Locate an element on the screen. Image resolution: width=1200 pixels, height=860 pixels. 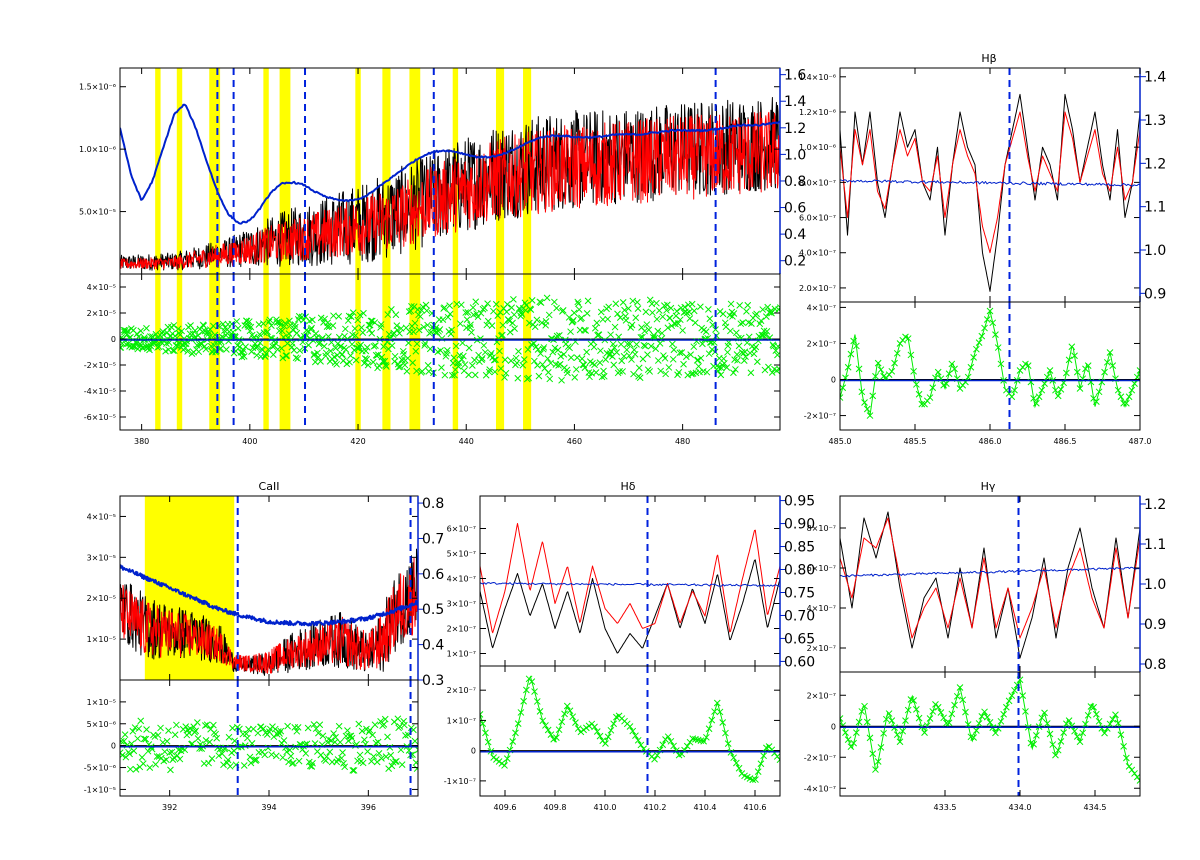
y-tick-label: 4×10⁻⁷ is located at coordinates (821, 608).